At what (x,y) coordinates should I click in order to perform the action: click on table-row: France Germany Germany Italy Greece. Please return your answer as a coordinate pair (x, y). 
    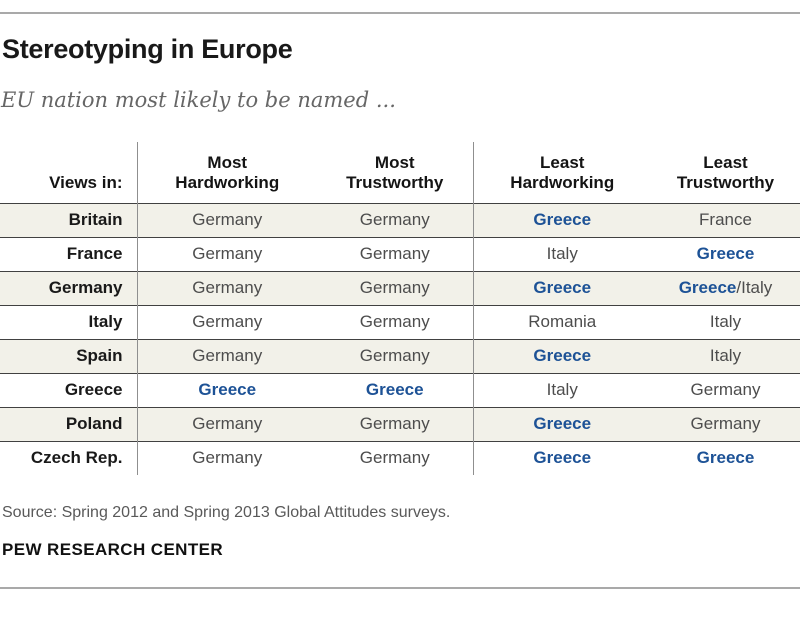
    Looking at the image, I should click on (400, 254).